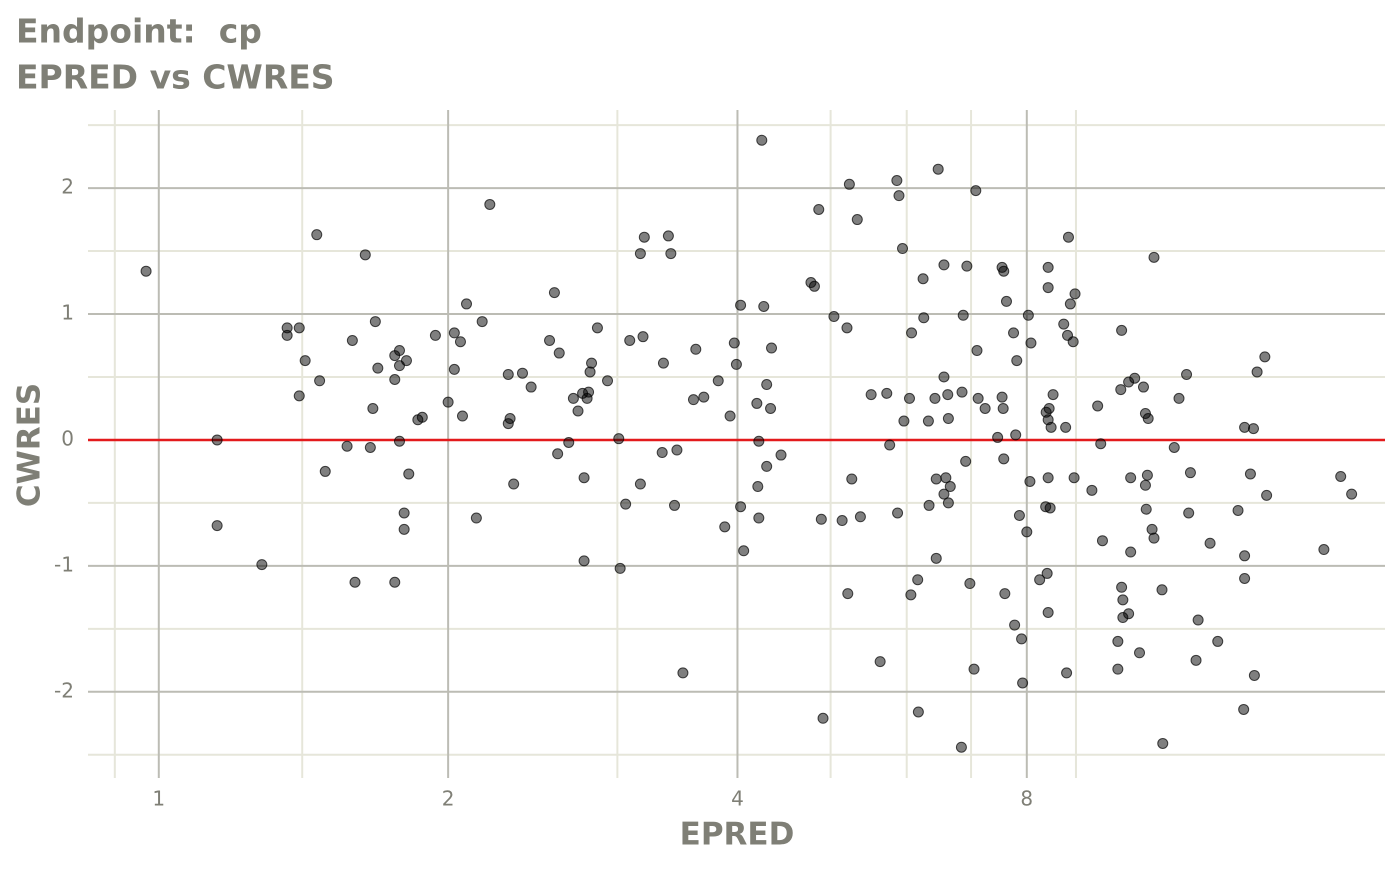 The width and height of the screenshot is (1400, 869). What do you see at coordinates (158, 799) in the screenshot?
I see `x-tick-label: 1` at bounding box center [158, 799].